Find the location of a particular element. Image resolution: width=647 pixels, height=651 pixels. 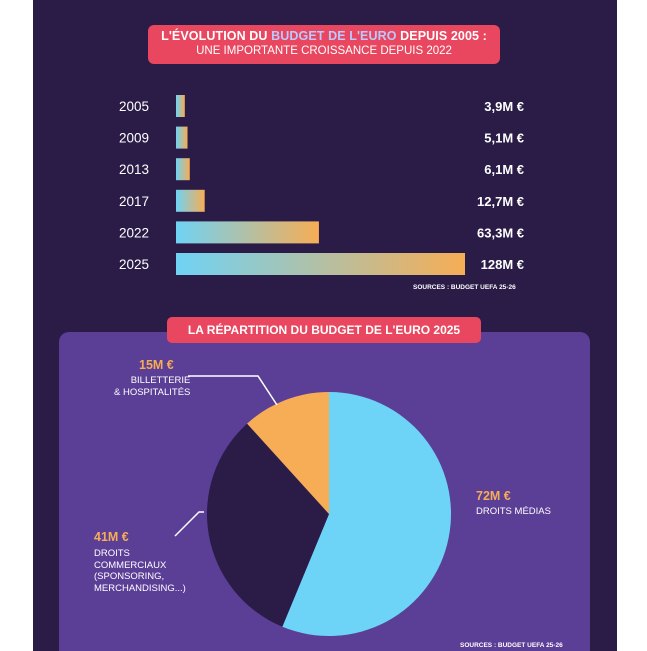

slice-label-line: BILLETTERIE is located at coordinates (160, 380).